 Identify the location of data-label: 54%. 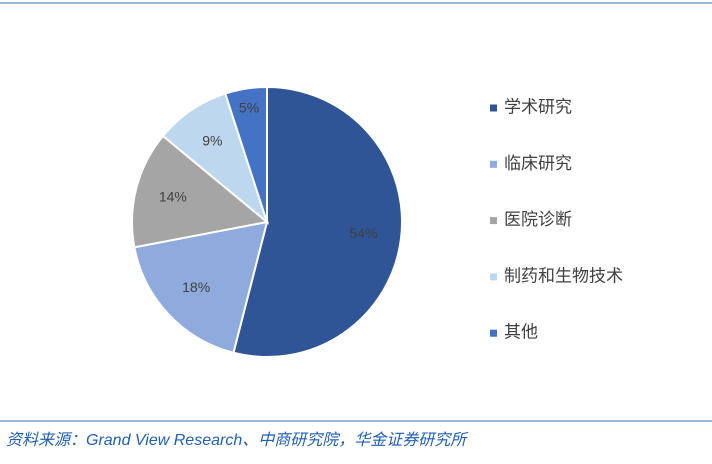
(363, 233).